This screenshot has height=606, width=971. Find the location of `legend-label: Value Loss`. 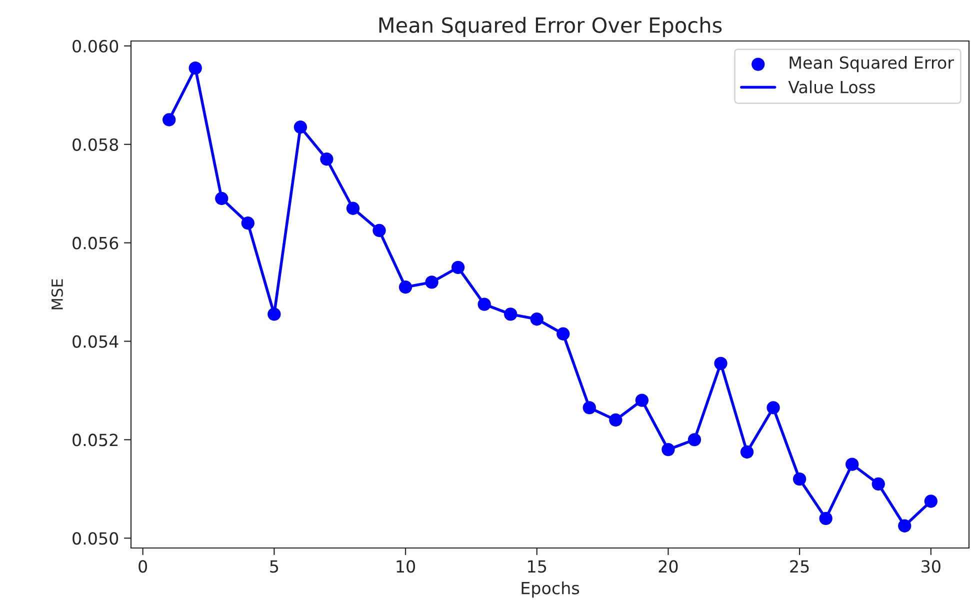

legend-label: Value Loss is located at coordinates (831, 87).